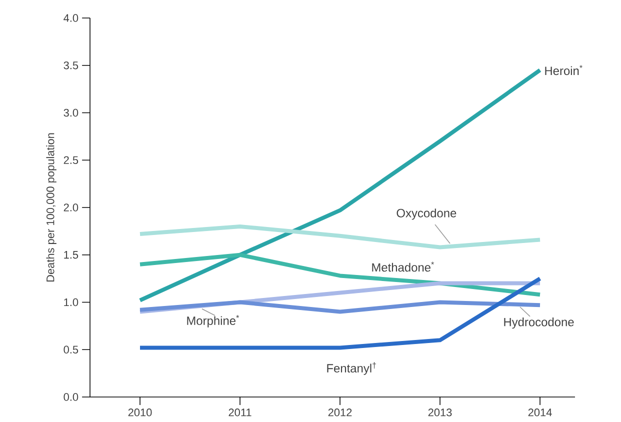 Image resolution: width=621 pixels, height=422 pixels. Describe the element at coordinates (540, 412) in the screenshot. I see `x-tick-label: 2014` at that location.